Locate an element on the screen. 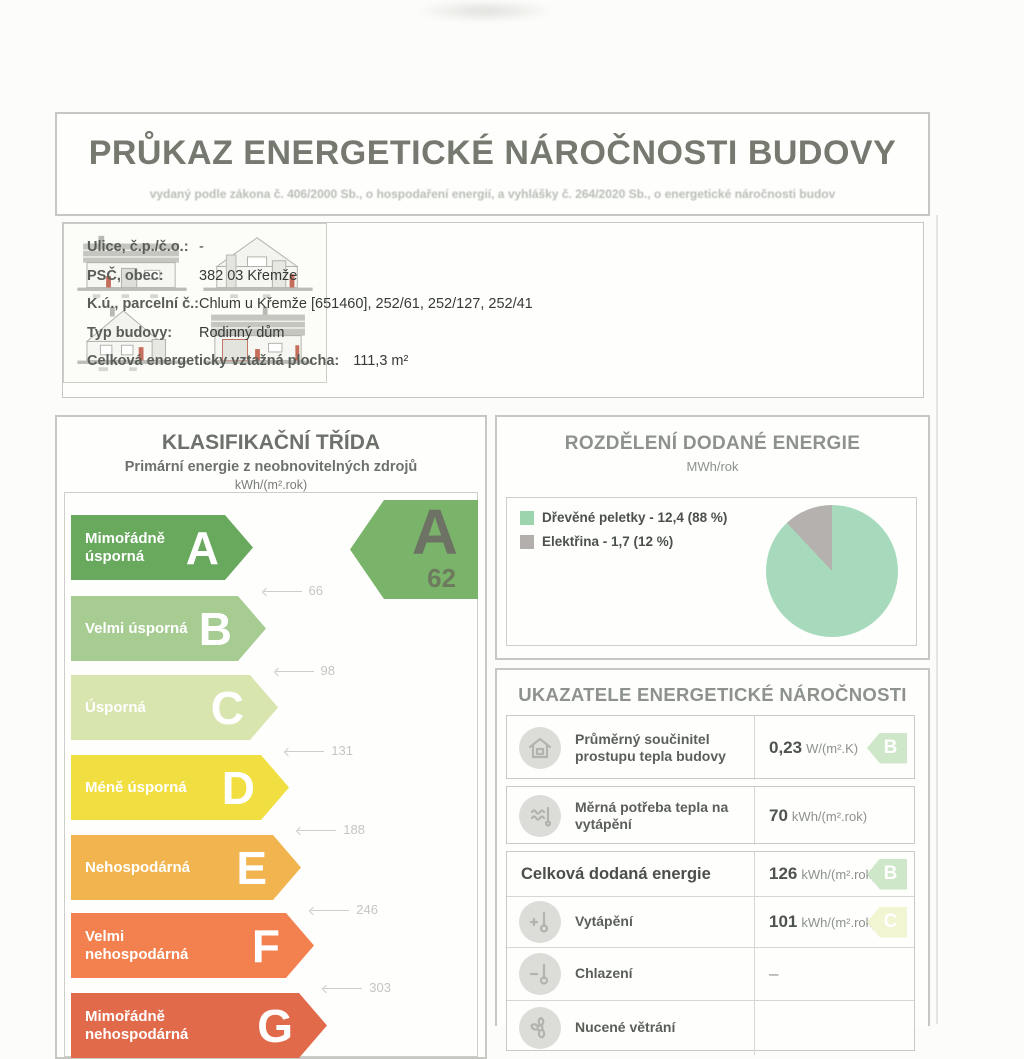 The image size is (1024, 1059). page-edge-shadow is located at coordinates (937, 619).